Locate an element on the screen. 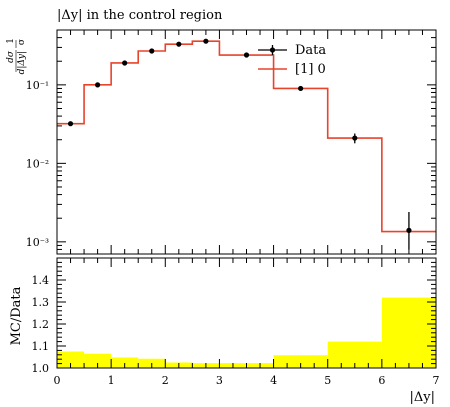  legend: Data [1] 0 is located at coordinates (292, 60).